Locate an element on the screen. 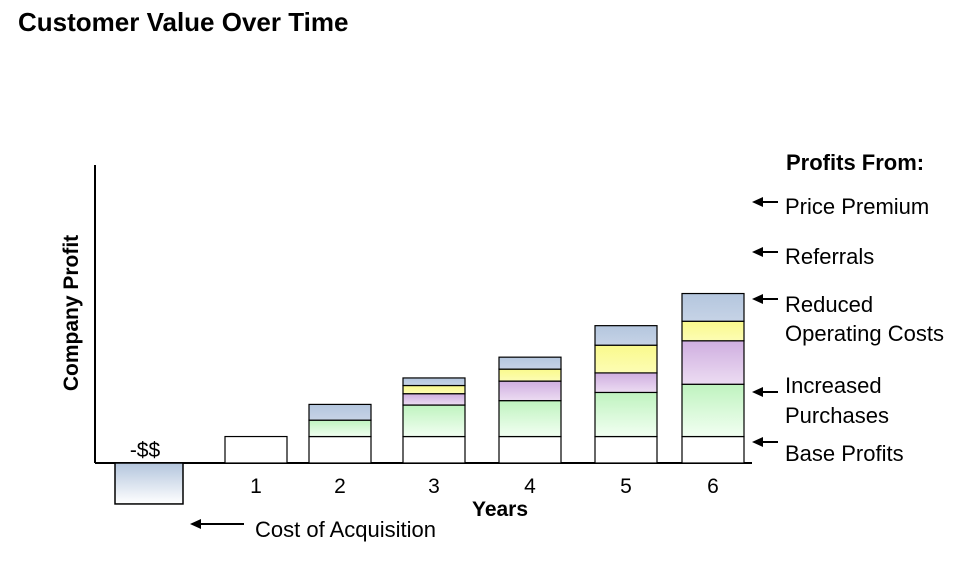 This screenshot has width=974, height=566. legend-title: Profits From: is located at coordinates (855, 162).